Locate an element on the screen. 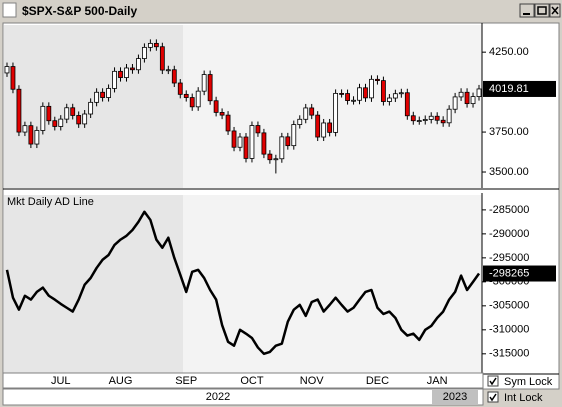 The image size is (562, 407). window-icon is located at coordinates (9, 10).